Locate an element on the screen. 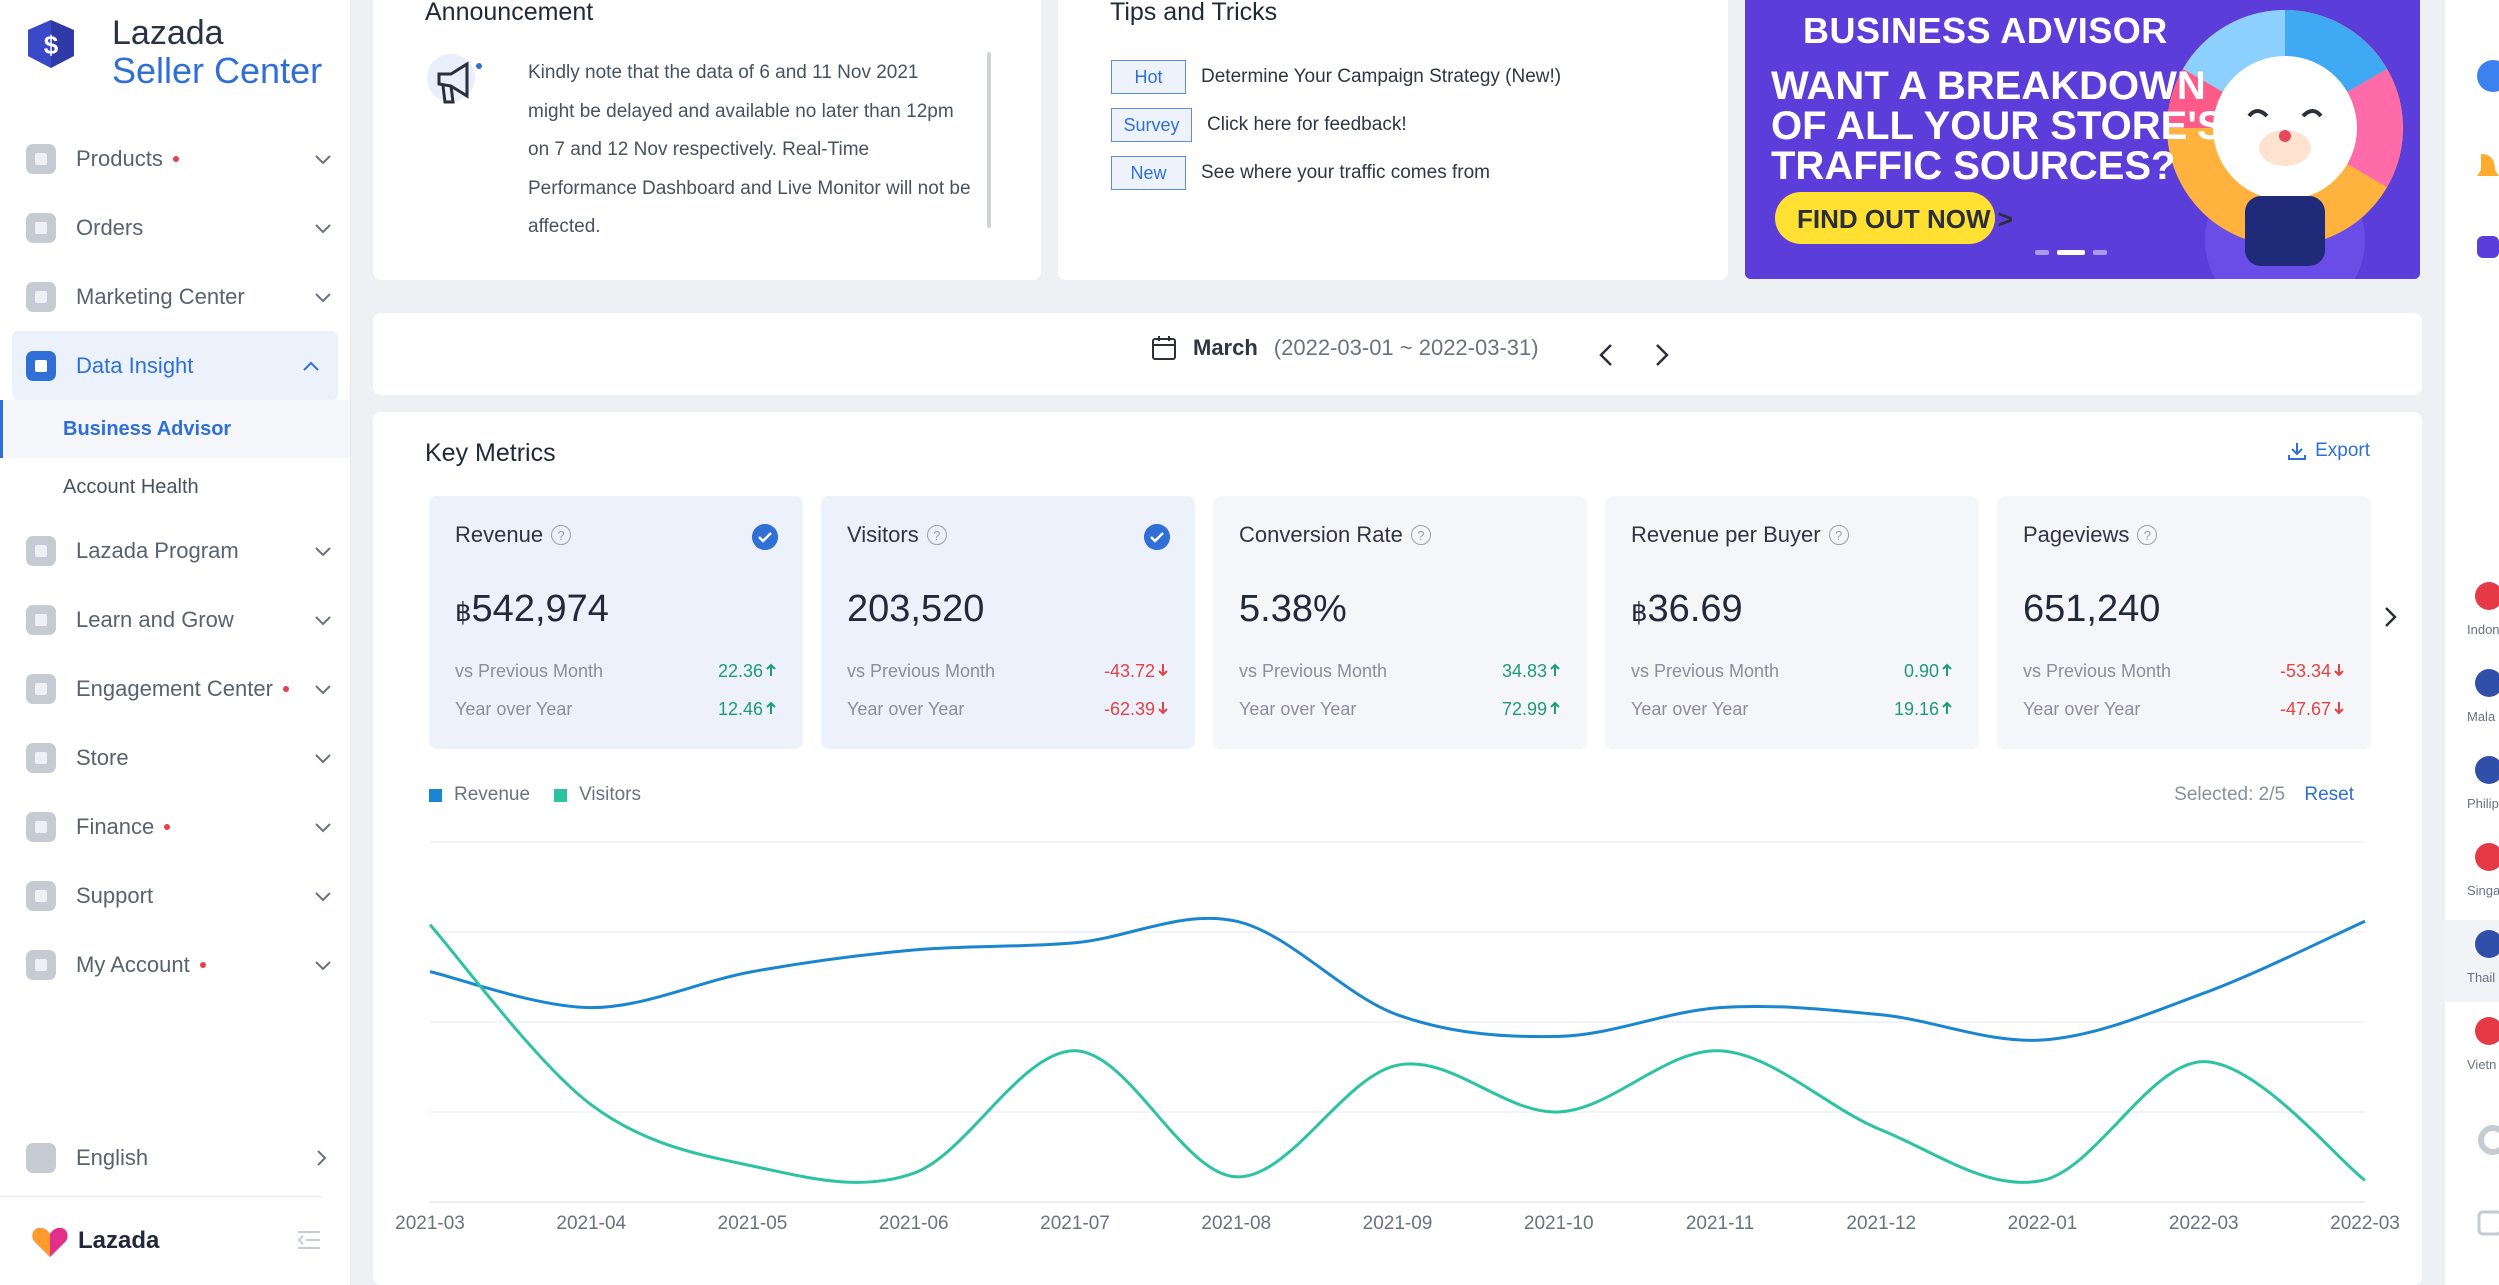  country-item: Thail is located at coordinates (2472, 961).